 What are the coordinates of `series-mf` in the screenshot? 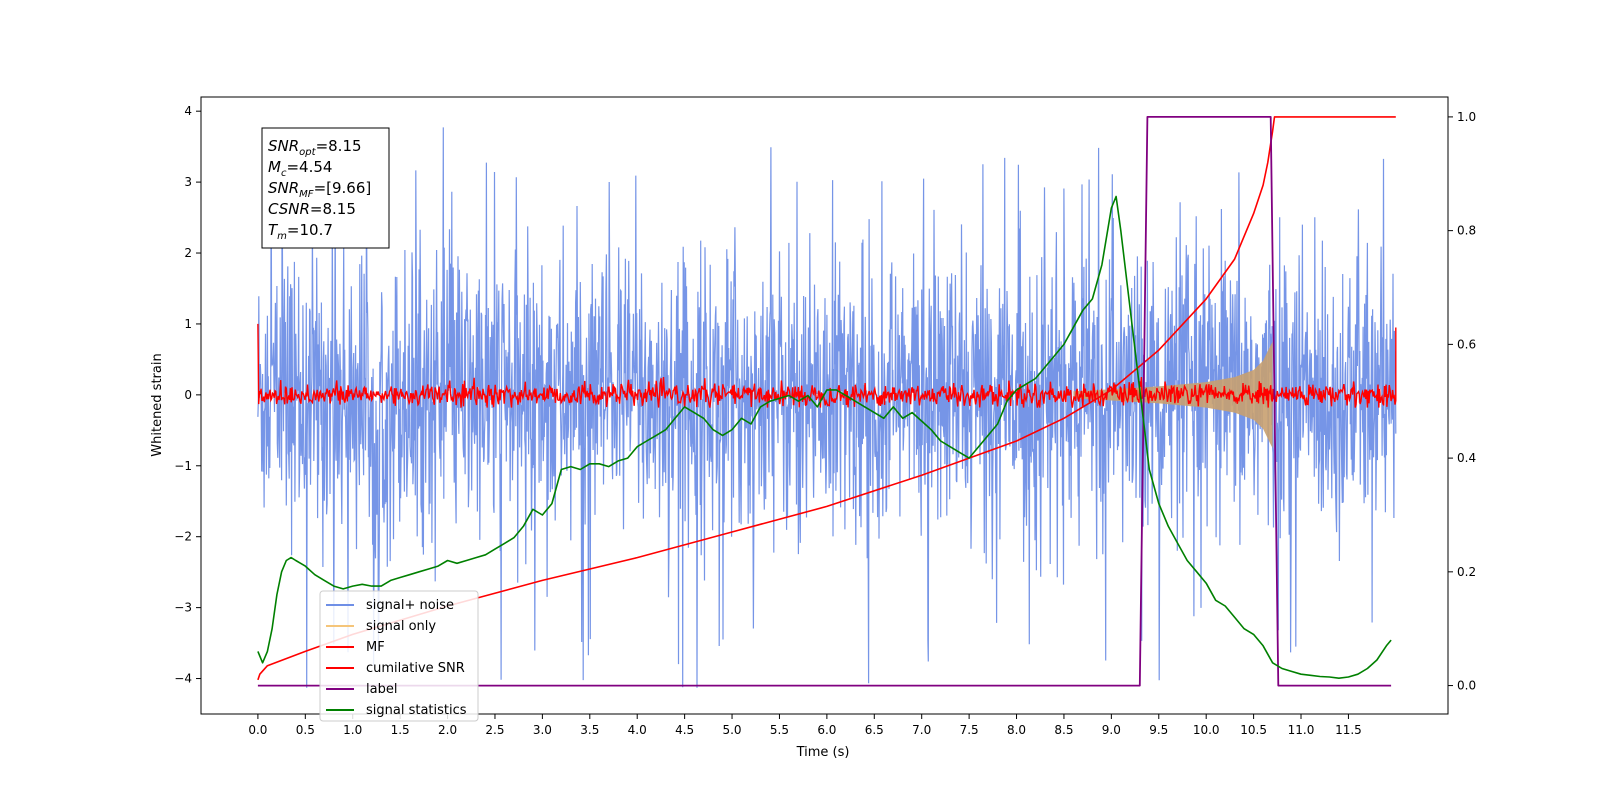 It's located at (827, 365).